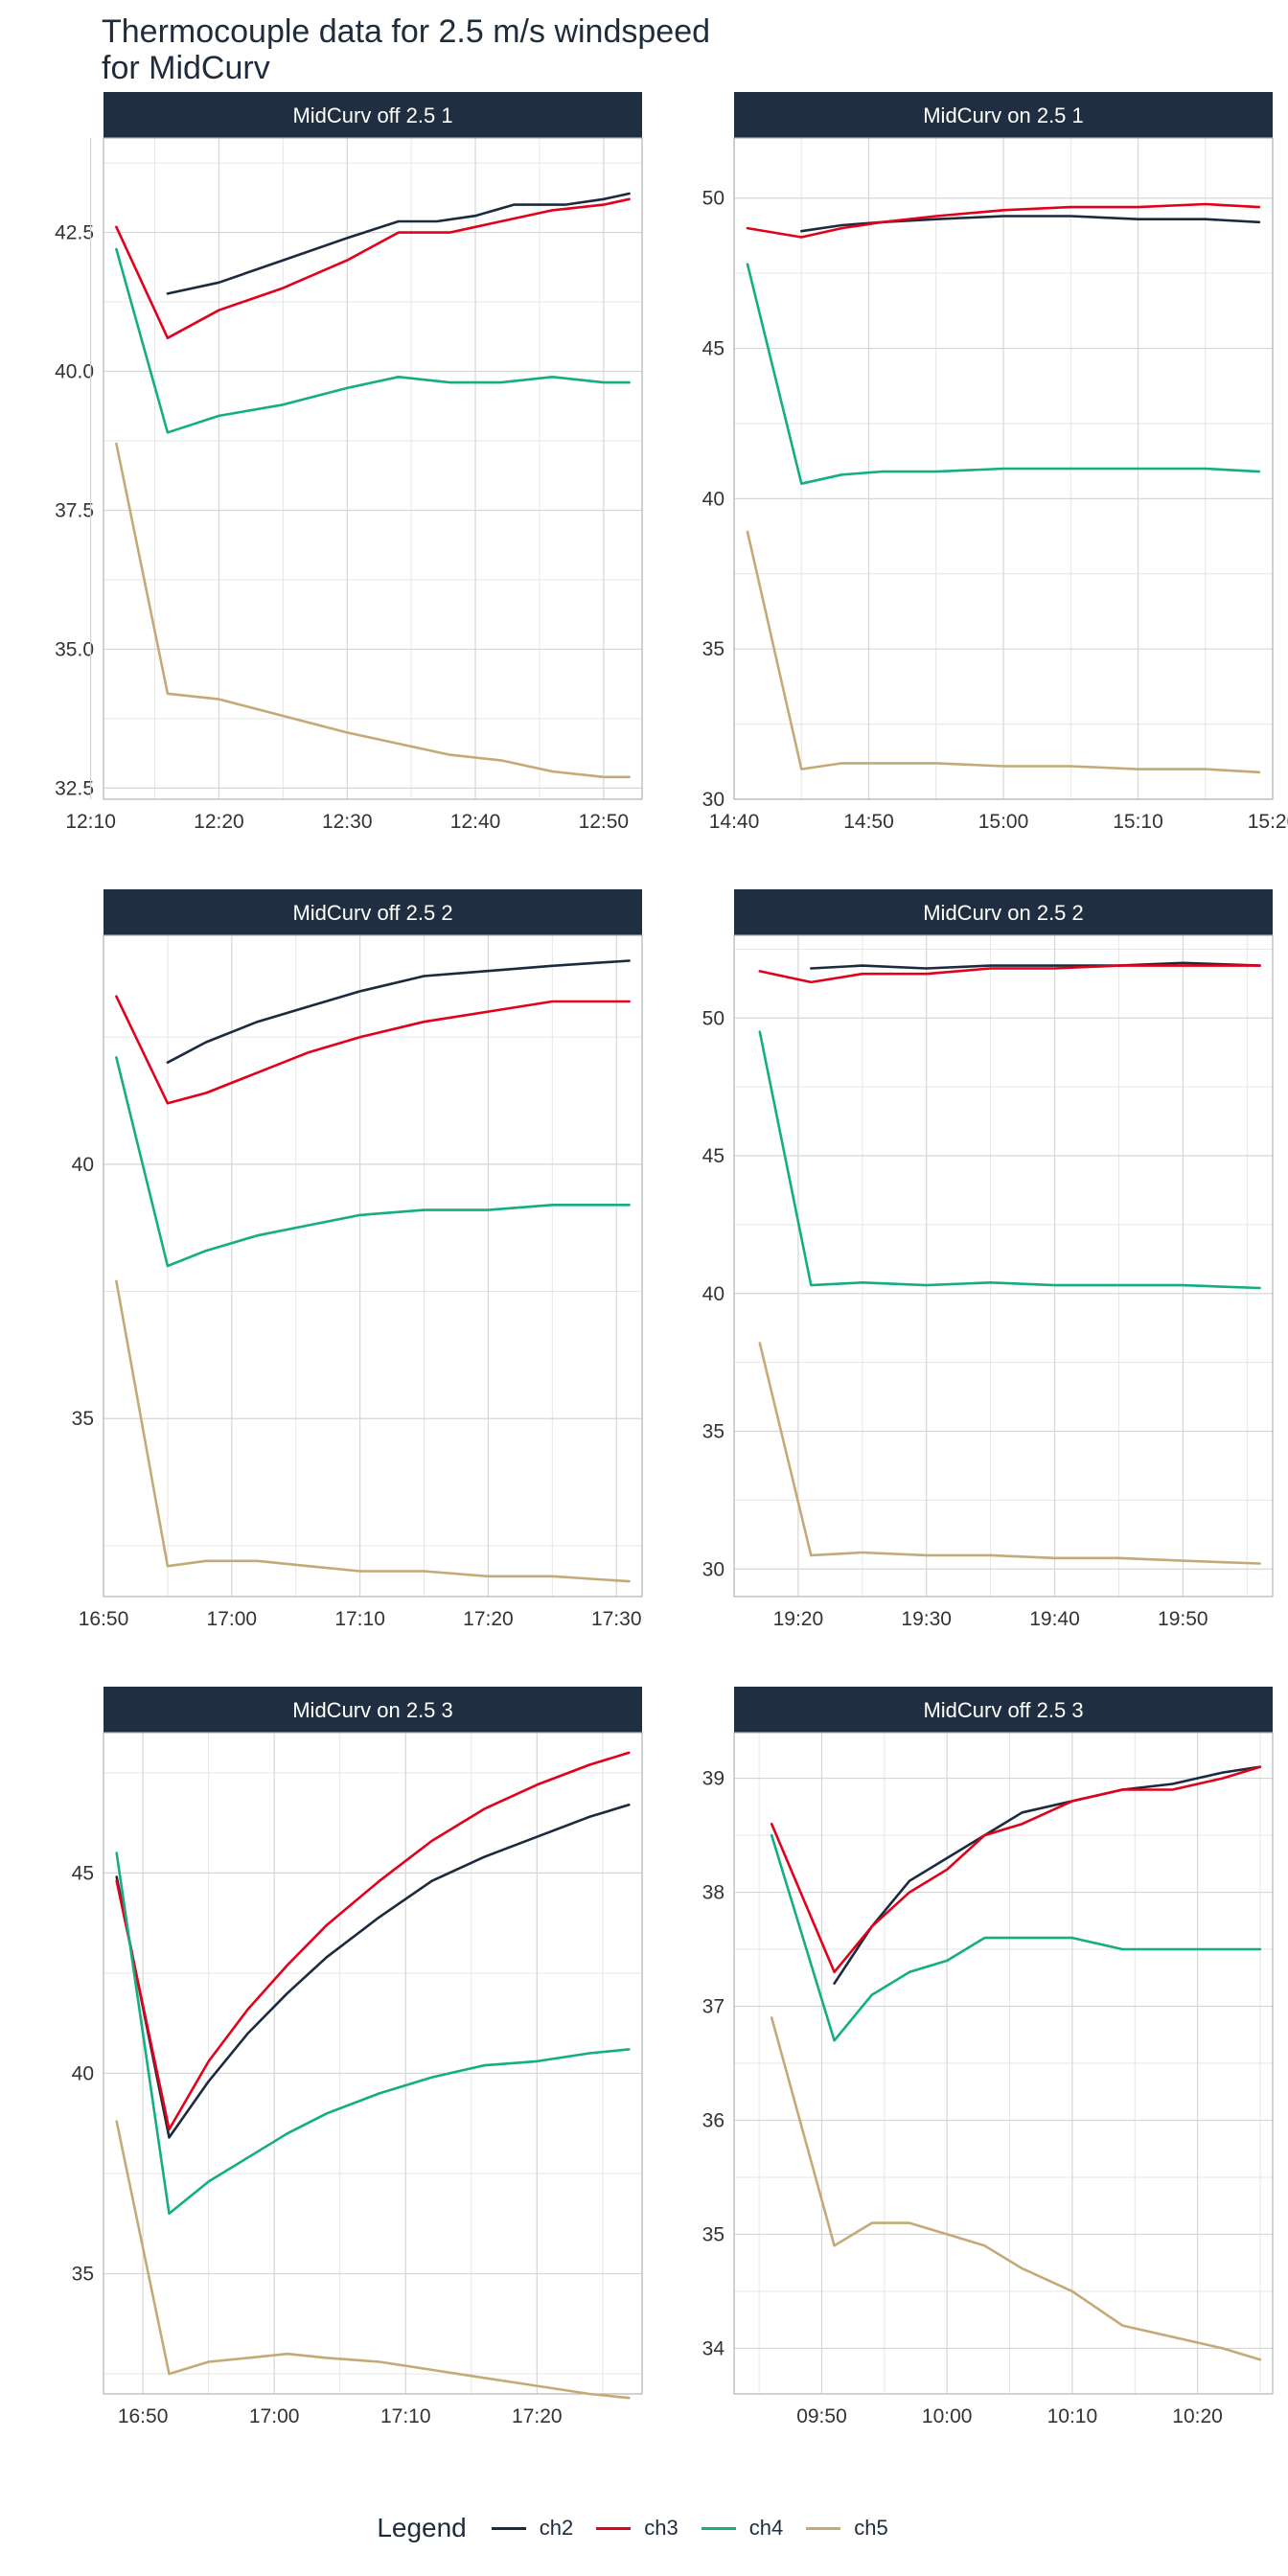 The image size is (1288, 2576). I want to click on legend-key-ch5, so click(823, 2528).